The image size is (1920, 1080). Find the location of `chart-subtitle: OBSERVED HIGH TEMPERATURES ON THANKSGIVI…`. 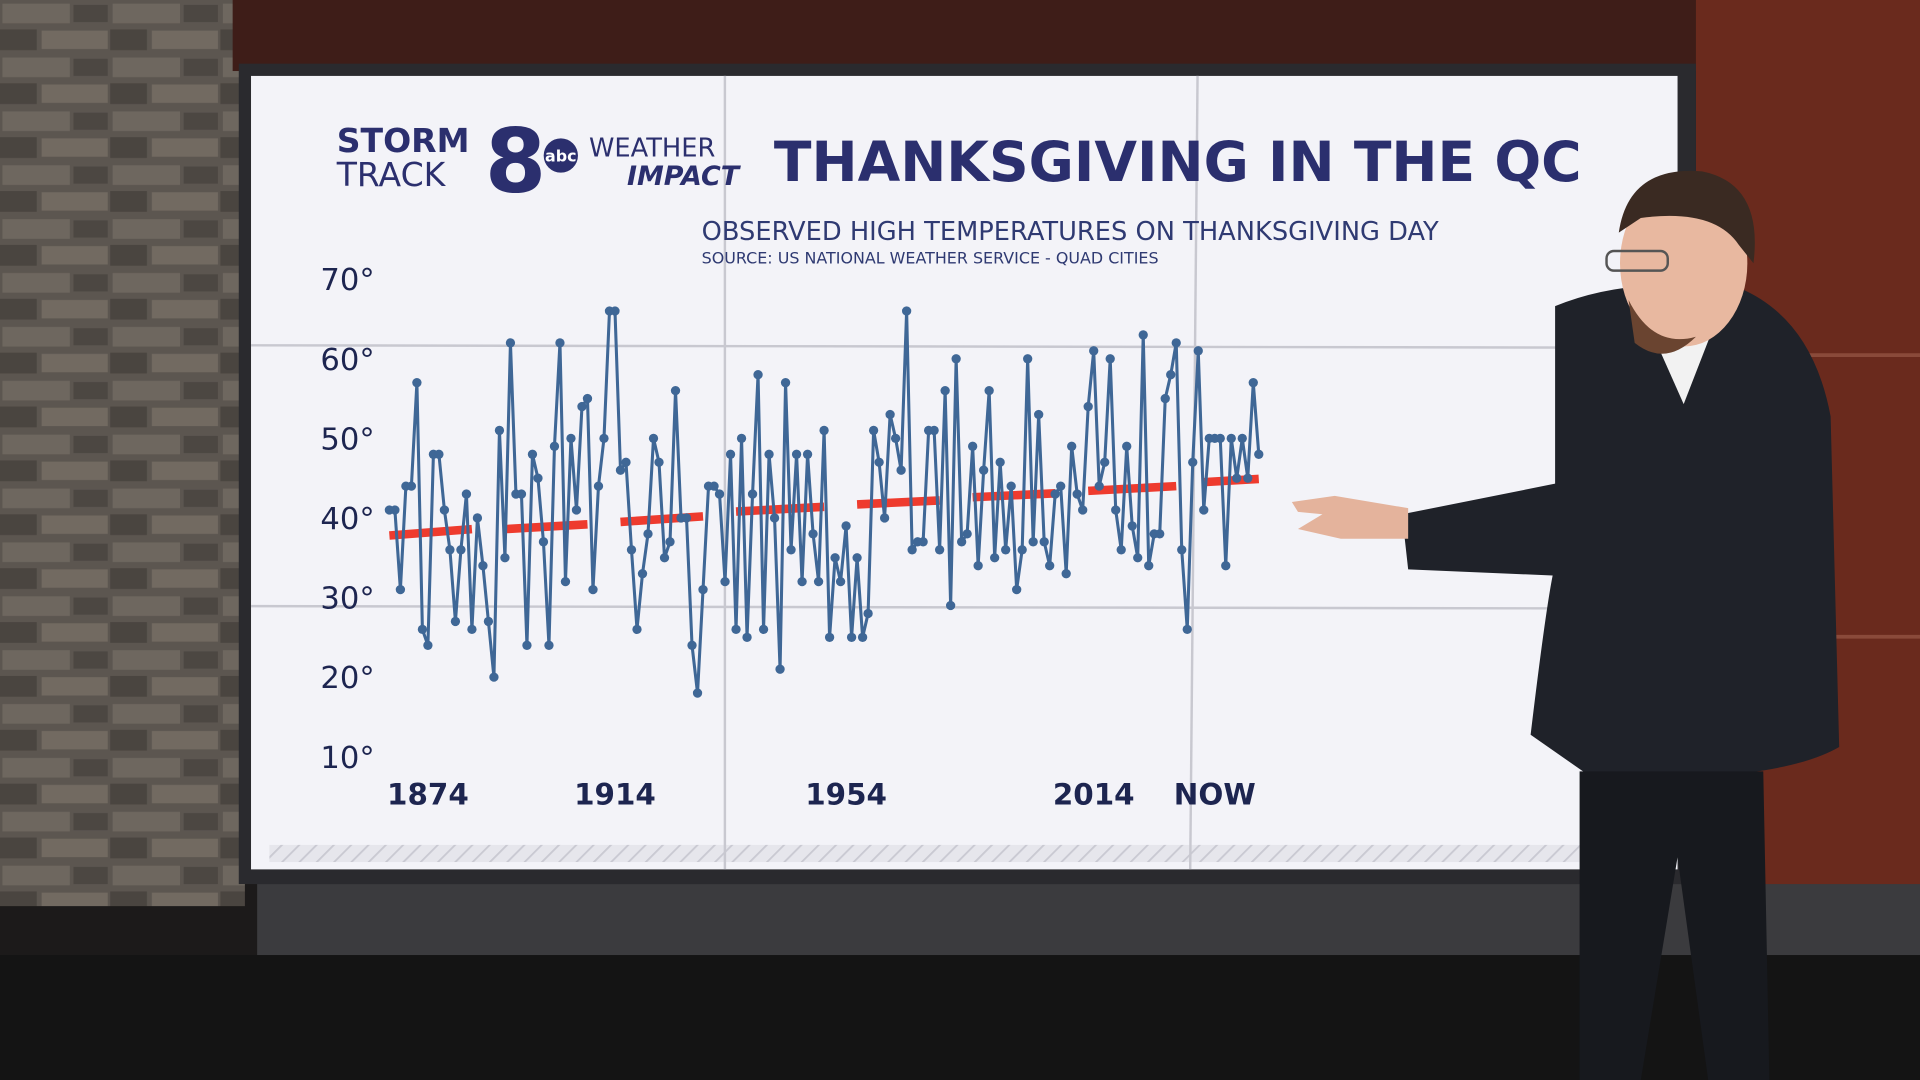

chart-subtitle: OBSERVED HIGH TEMPERATURES ON THANKSGIVI… is located at coordinates (1070, 232).